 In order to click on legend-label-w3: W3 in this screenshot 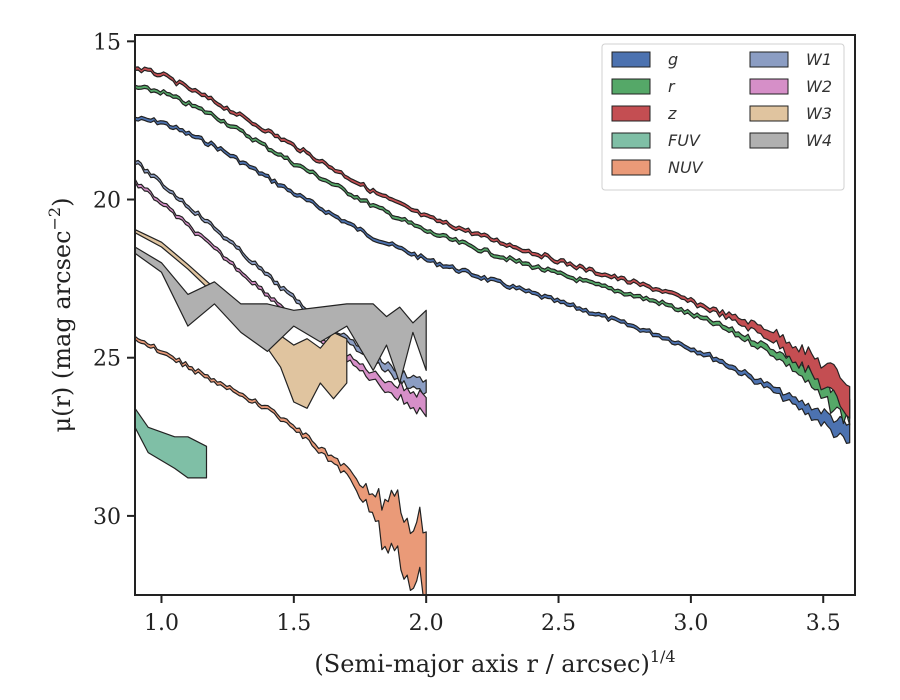, I will do `click(819, 113)`.